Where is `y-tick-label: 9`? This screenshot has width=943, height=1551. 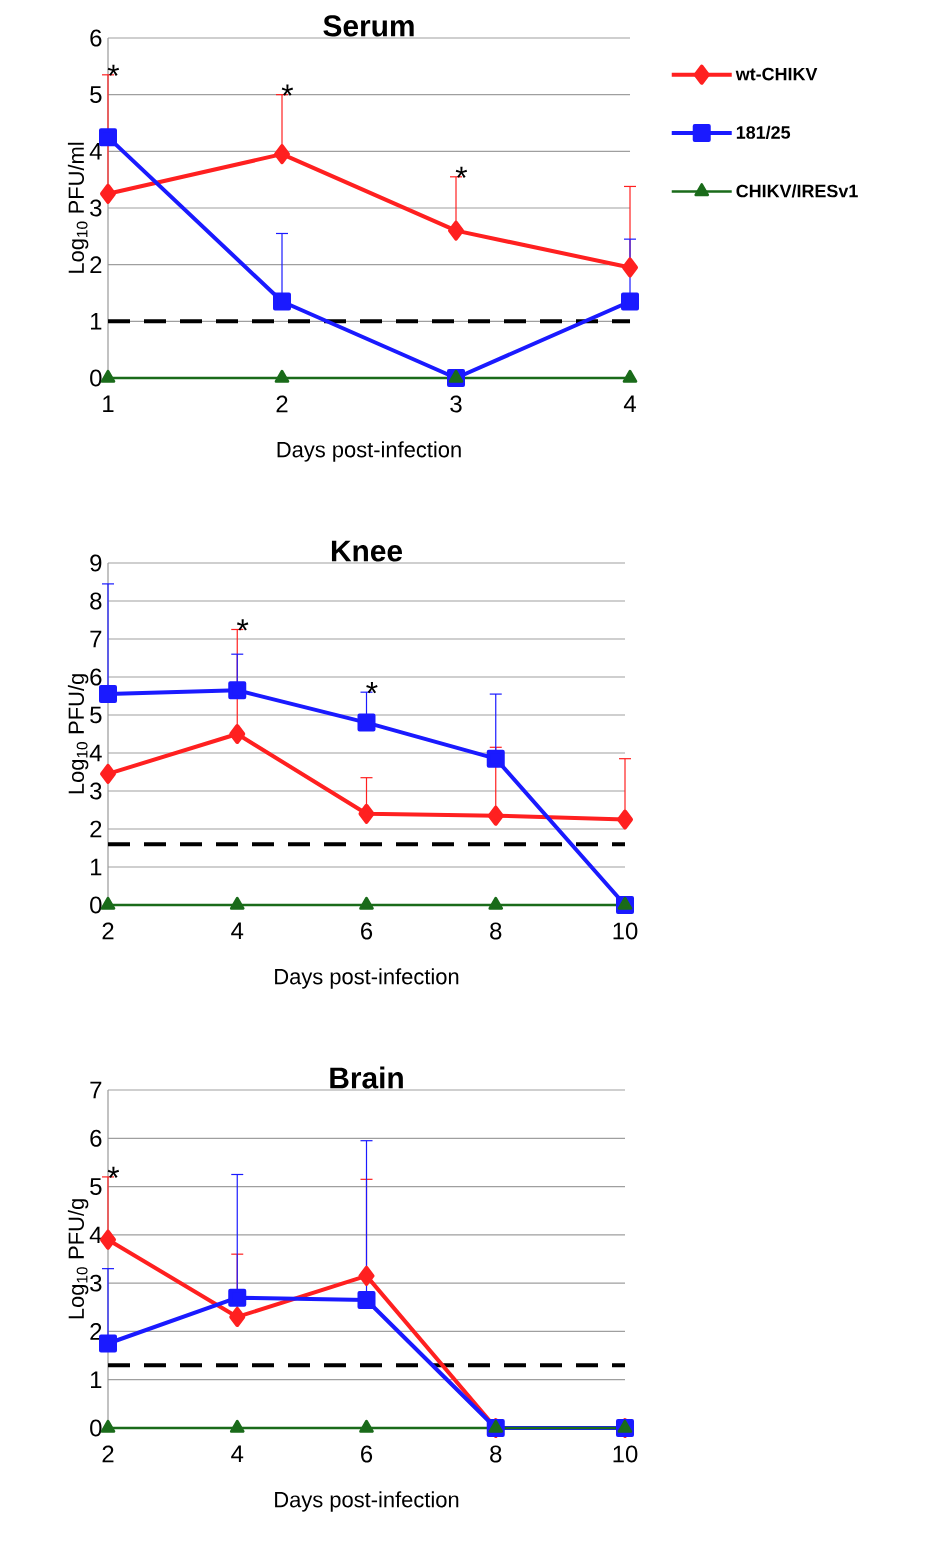
y-tick-label: 9 is located at coordinates (96, 563).